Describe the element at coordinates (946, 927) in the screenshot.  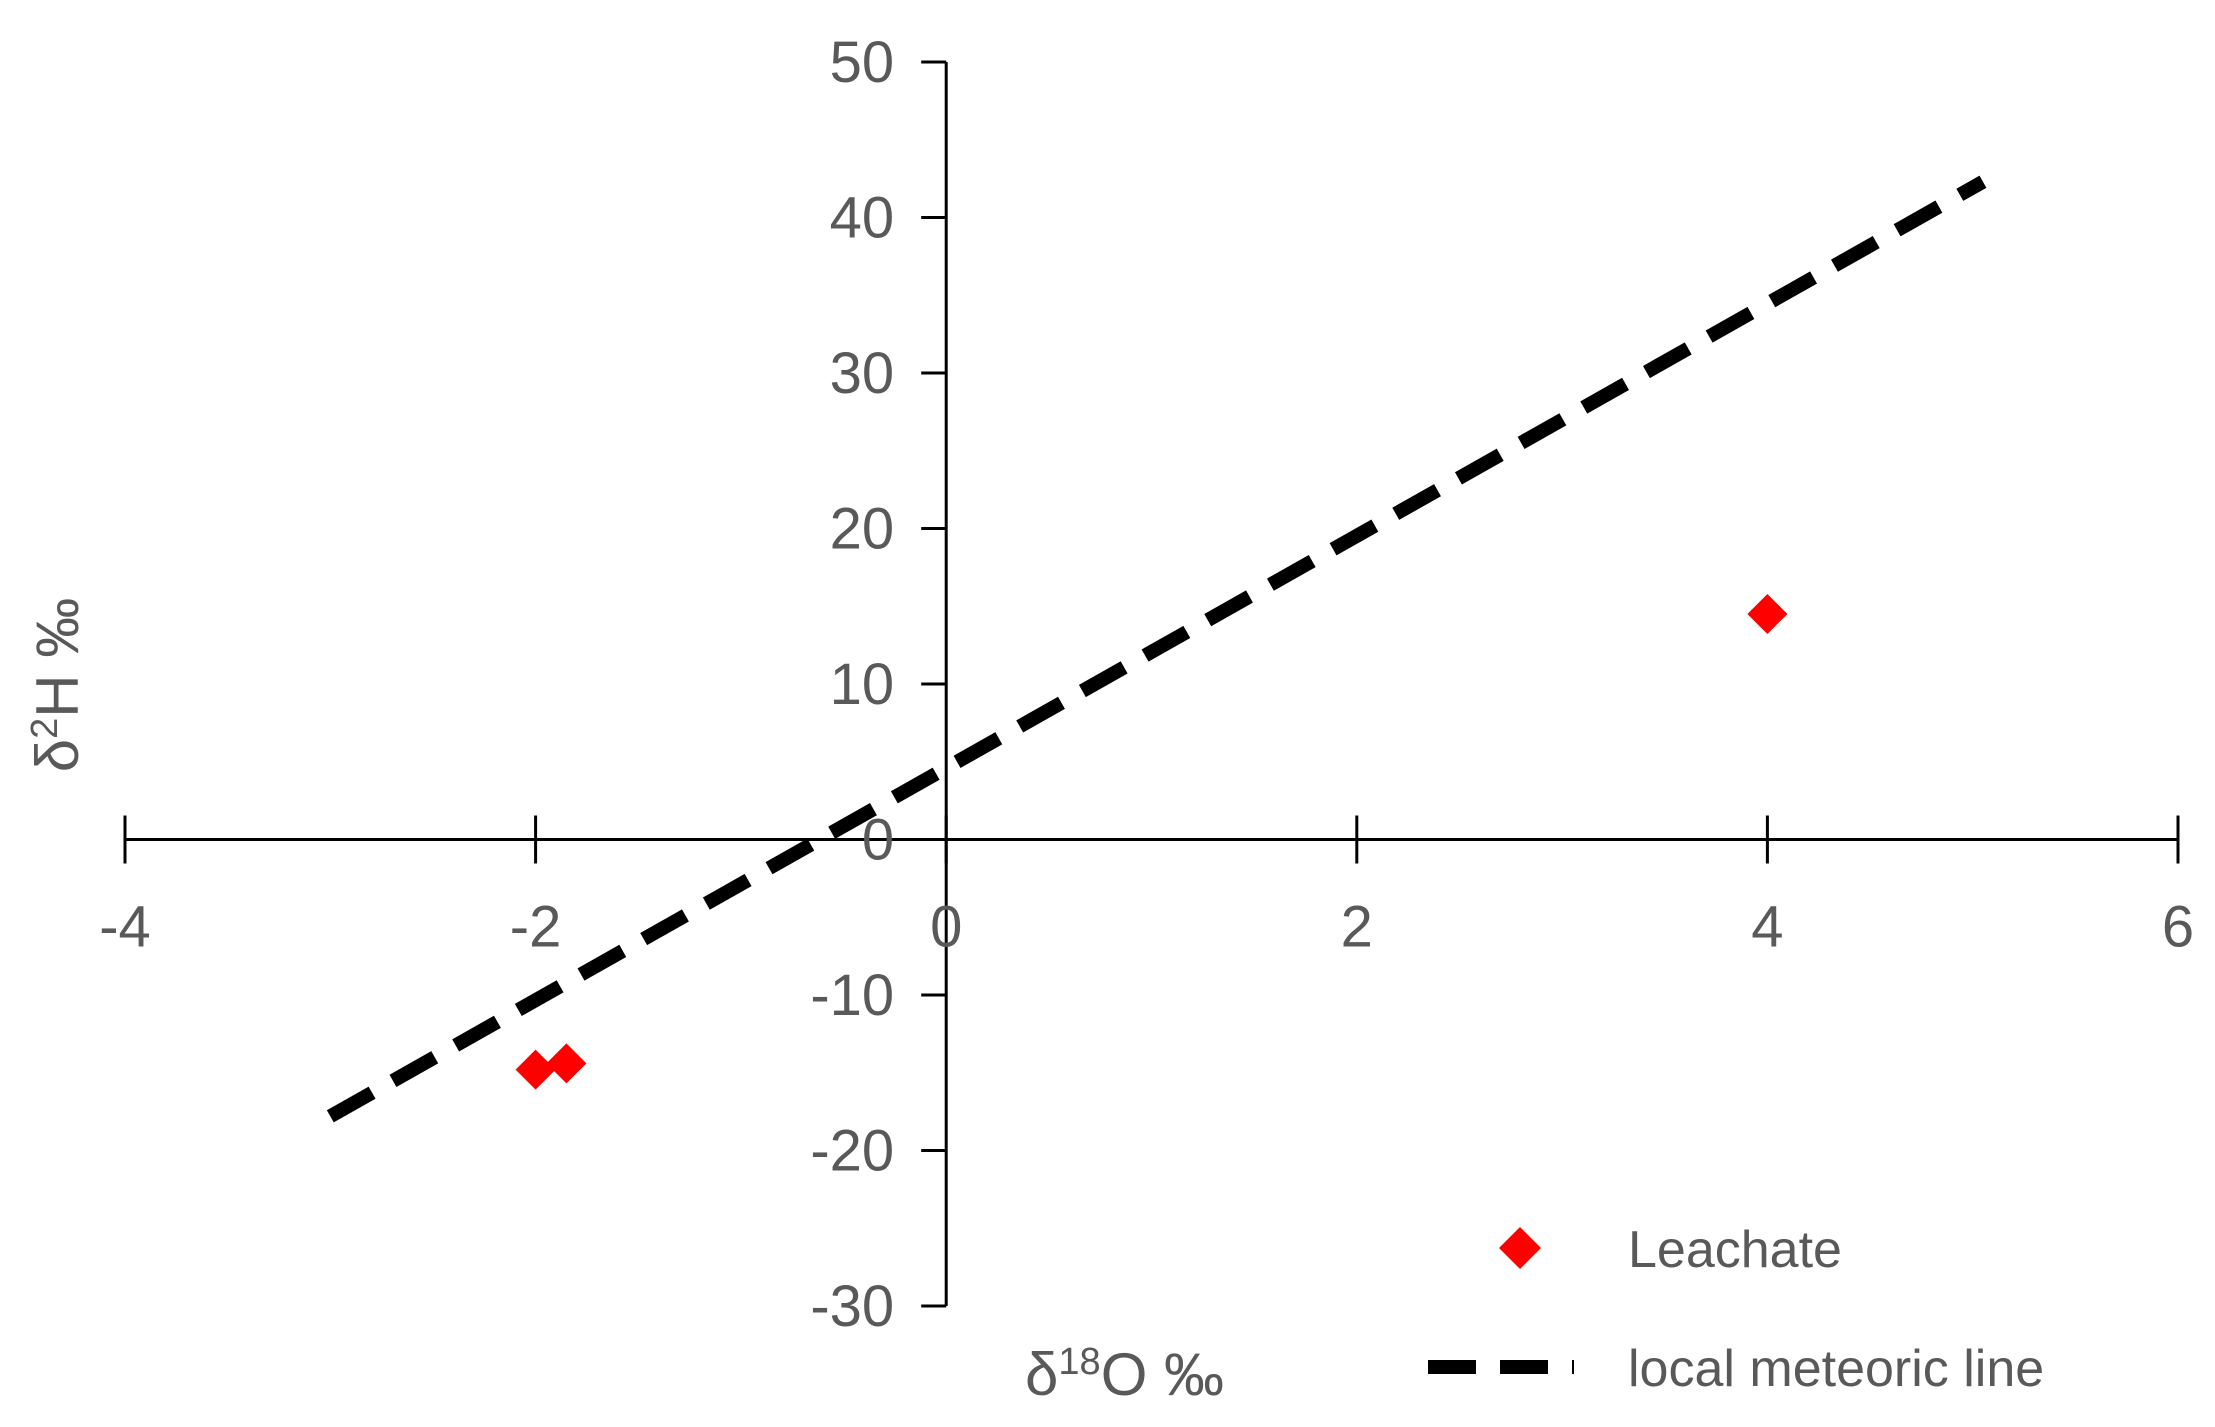
I see `x-tick-label: 0` at that location.